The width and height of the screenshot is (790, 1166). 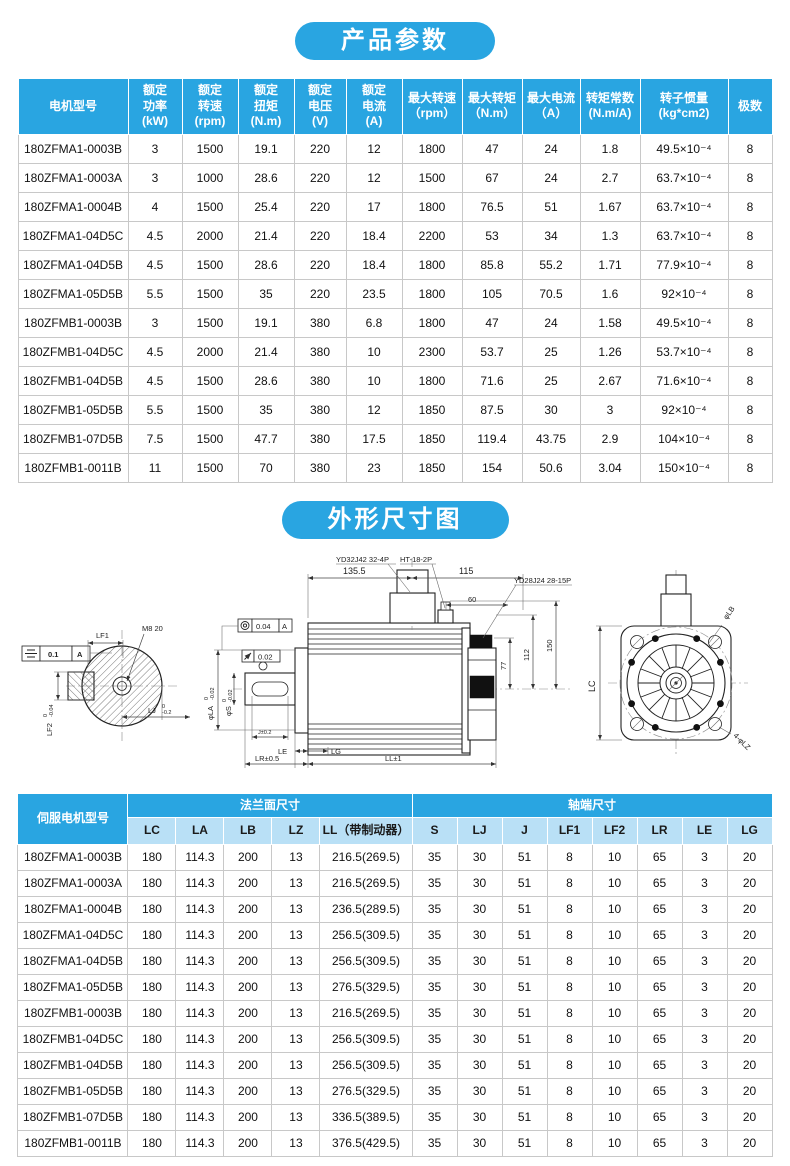 I want to click on value-cell: 276.5(329.5), so click(x=366, y=1091).